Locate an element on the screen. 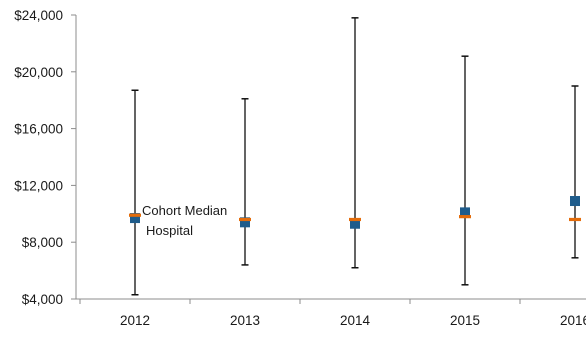 Image resolution: width=586 pixels, height=337 pixels. y-tick-label: $20,000 is located at coordinates (38, 72).